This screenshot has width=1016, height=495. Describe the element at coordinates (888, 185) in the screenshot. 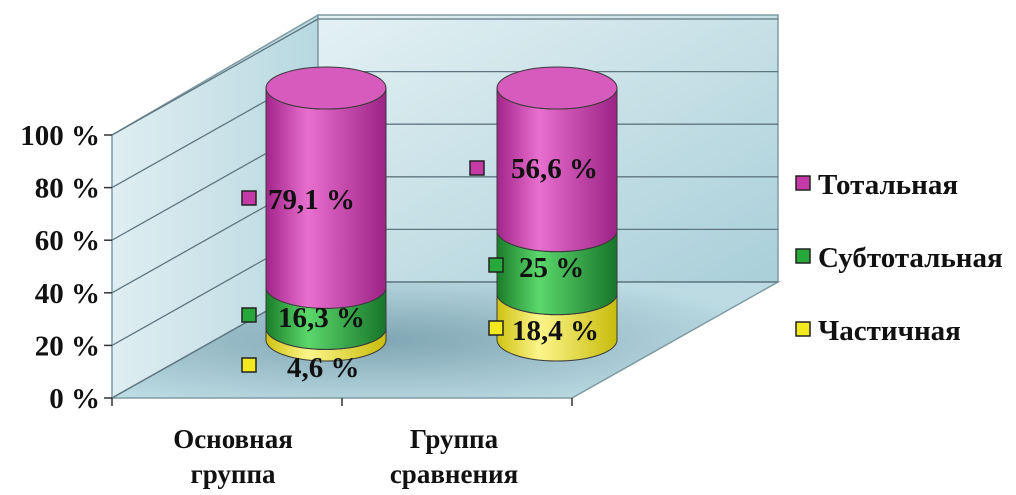

I see `legend-label: Тотальная` at that location.